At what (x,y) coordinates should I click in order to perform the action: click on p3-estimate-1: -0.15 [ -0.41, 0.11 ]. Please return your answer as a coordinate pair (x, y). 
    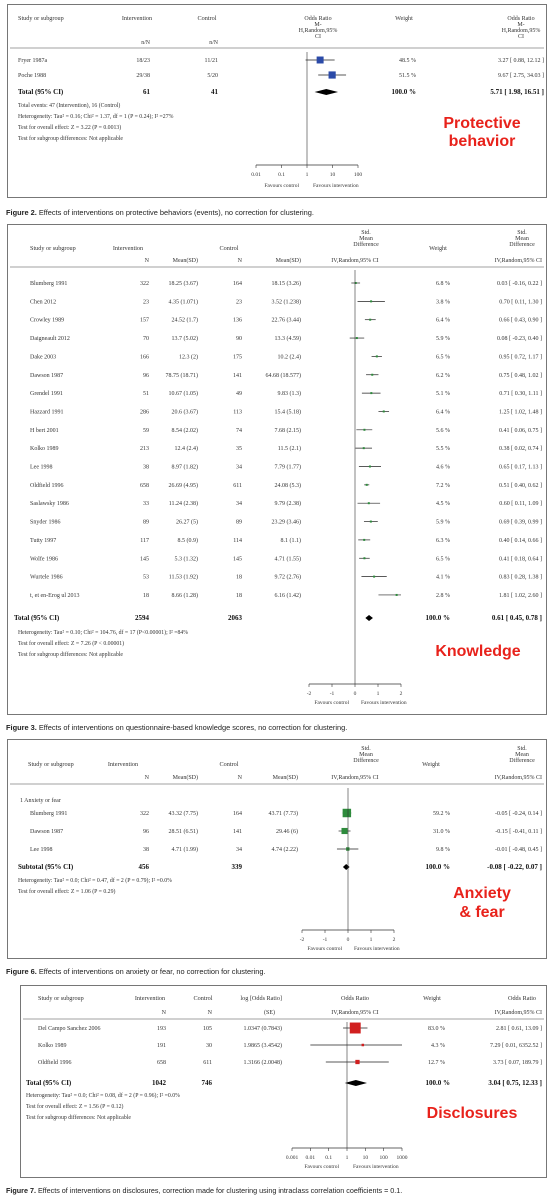
    Looking at the image, I should click on (518, 832).